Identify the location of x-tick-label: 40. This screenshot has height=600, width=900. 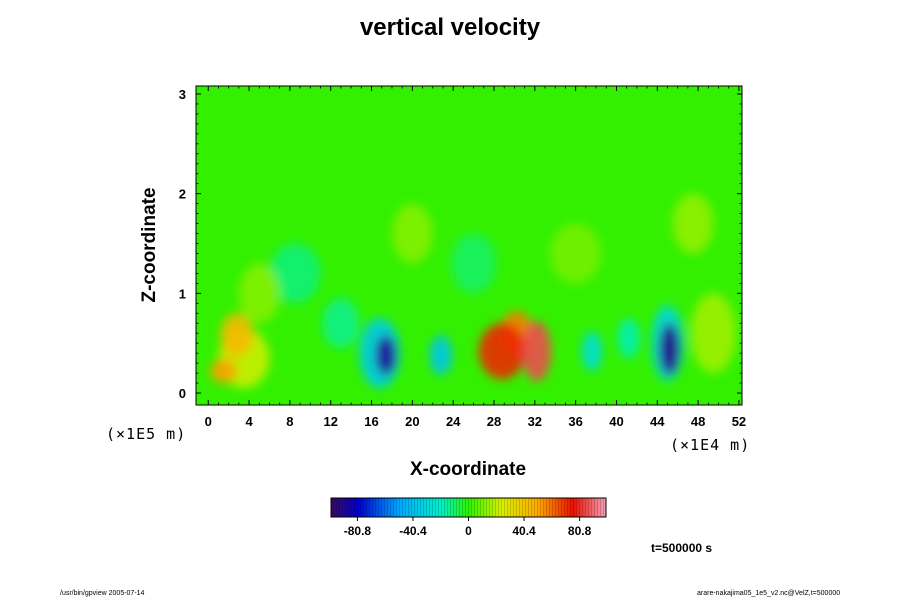
(616, 421).